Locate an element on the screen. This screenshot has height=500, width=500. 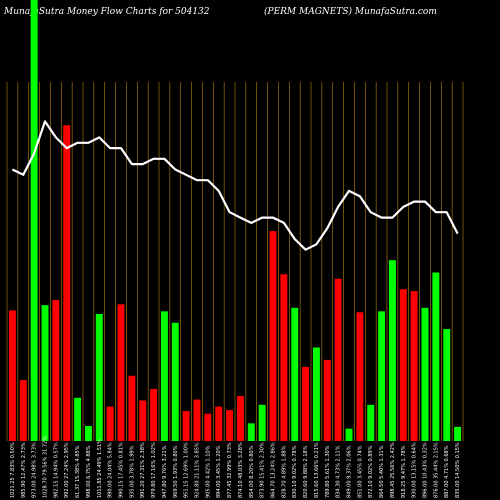
x-tick-label: 985.90 12.47% 2.73% is located at coordinates (24, 470).